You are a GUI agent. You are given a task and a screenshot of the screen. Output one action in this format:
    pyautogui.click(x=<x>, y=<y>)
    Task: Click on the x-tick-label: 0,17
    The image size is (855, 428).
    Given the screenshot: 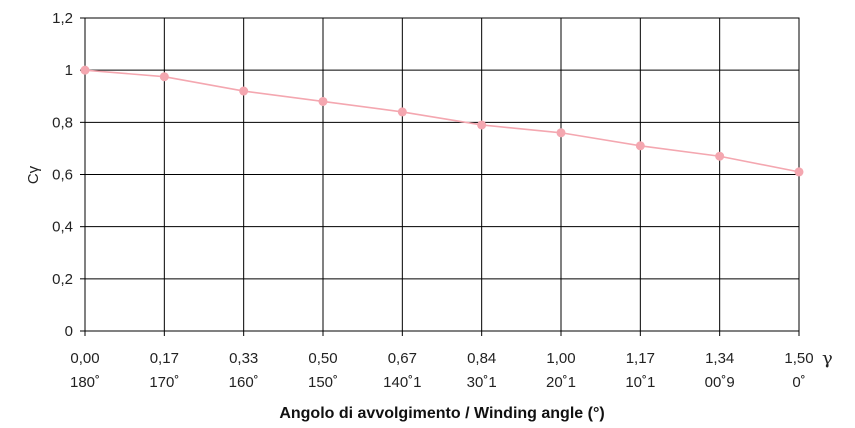 What is the action you would take?
    pyautogui.click(x=164, y=358)
    